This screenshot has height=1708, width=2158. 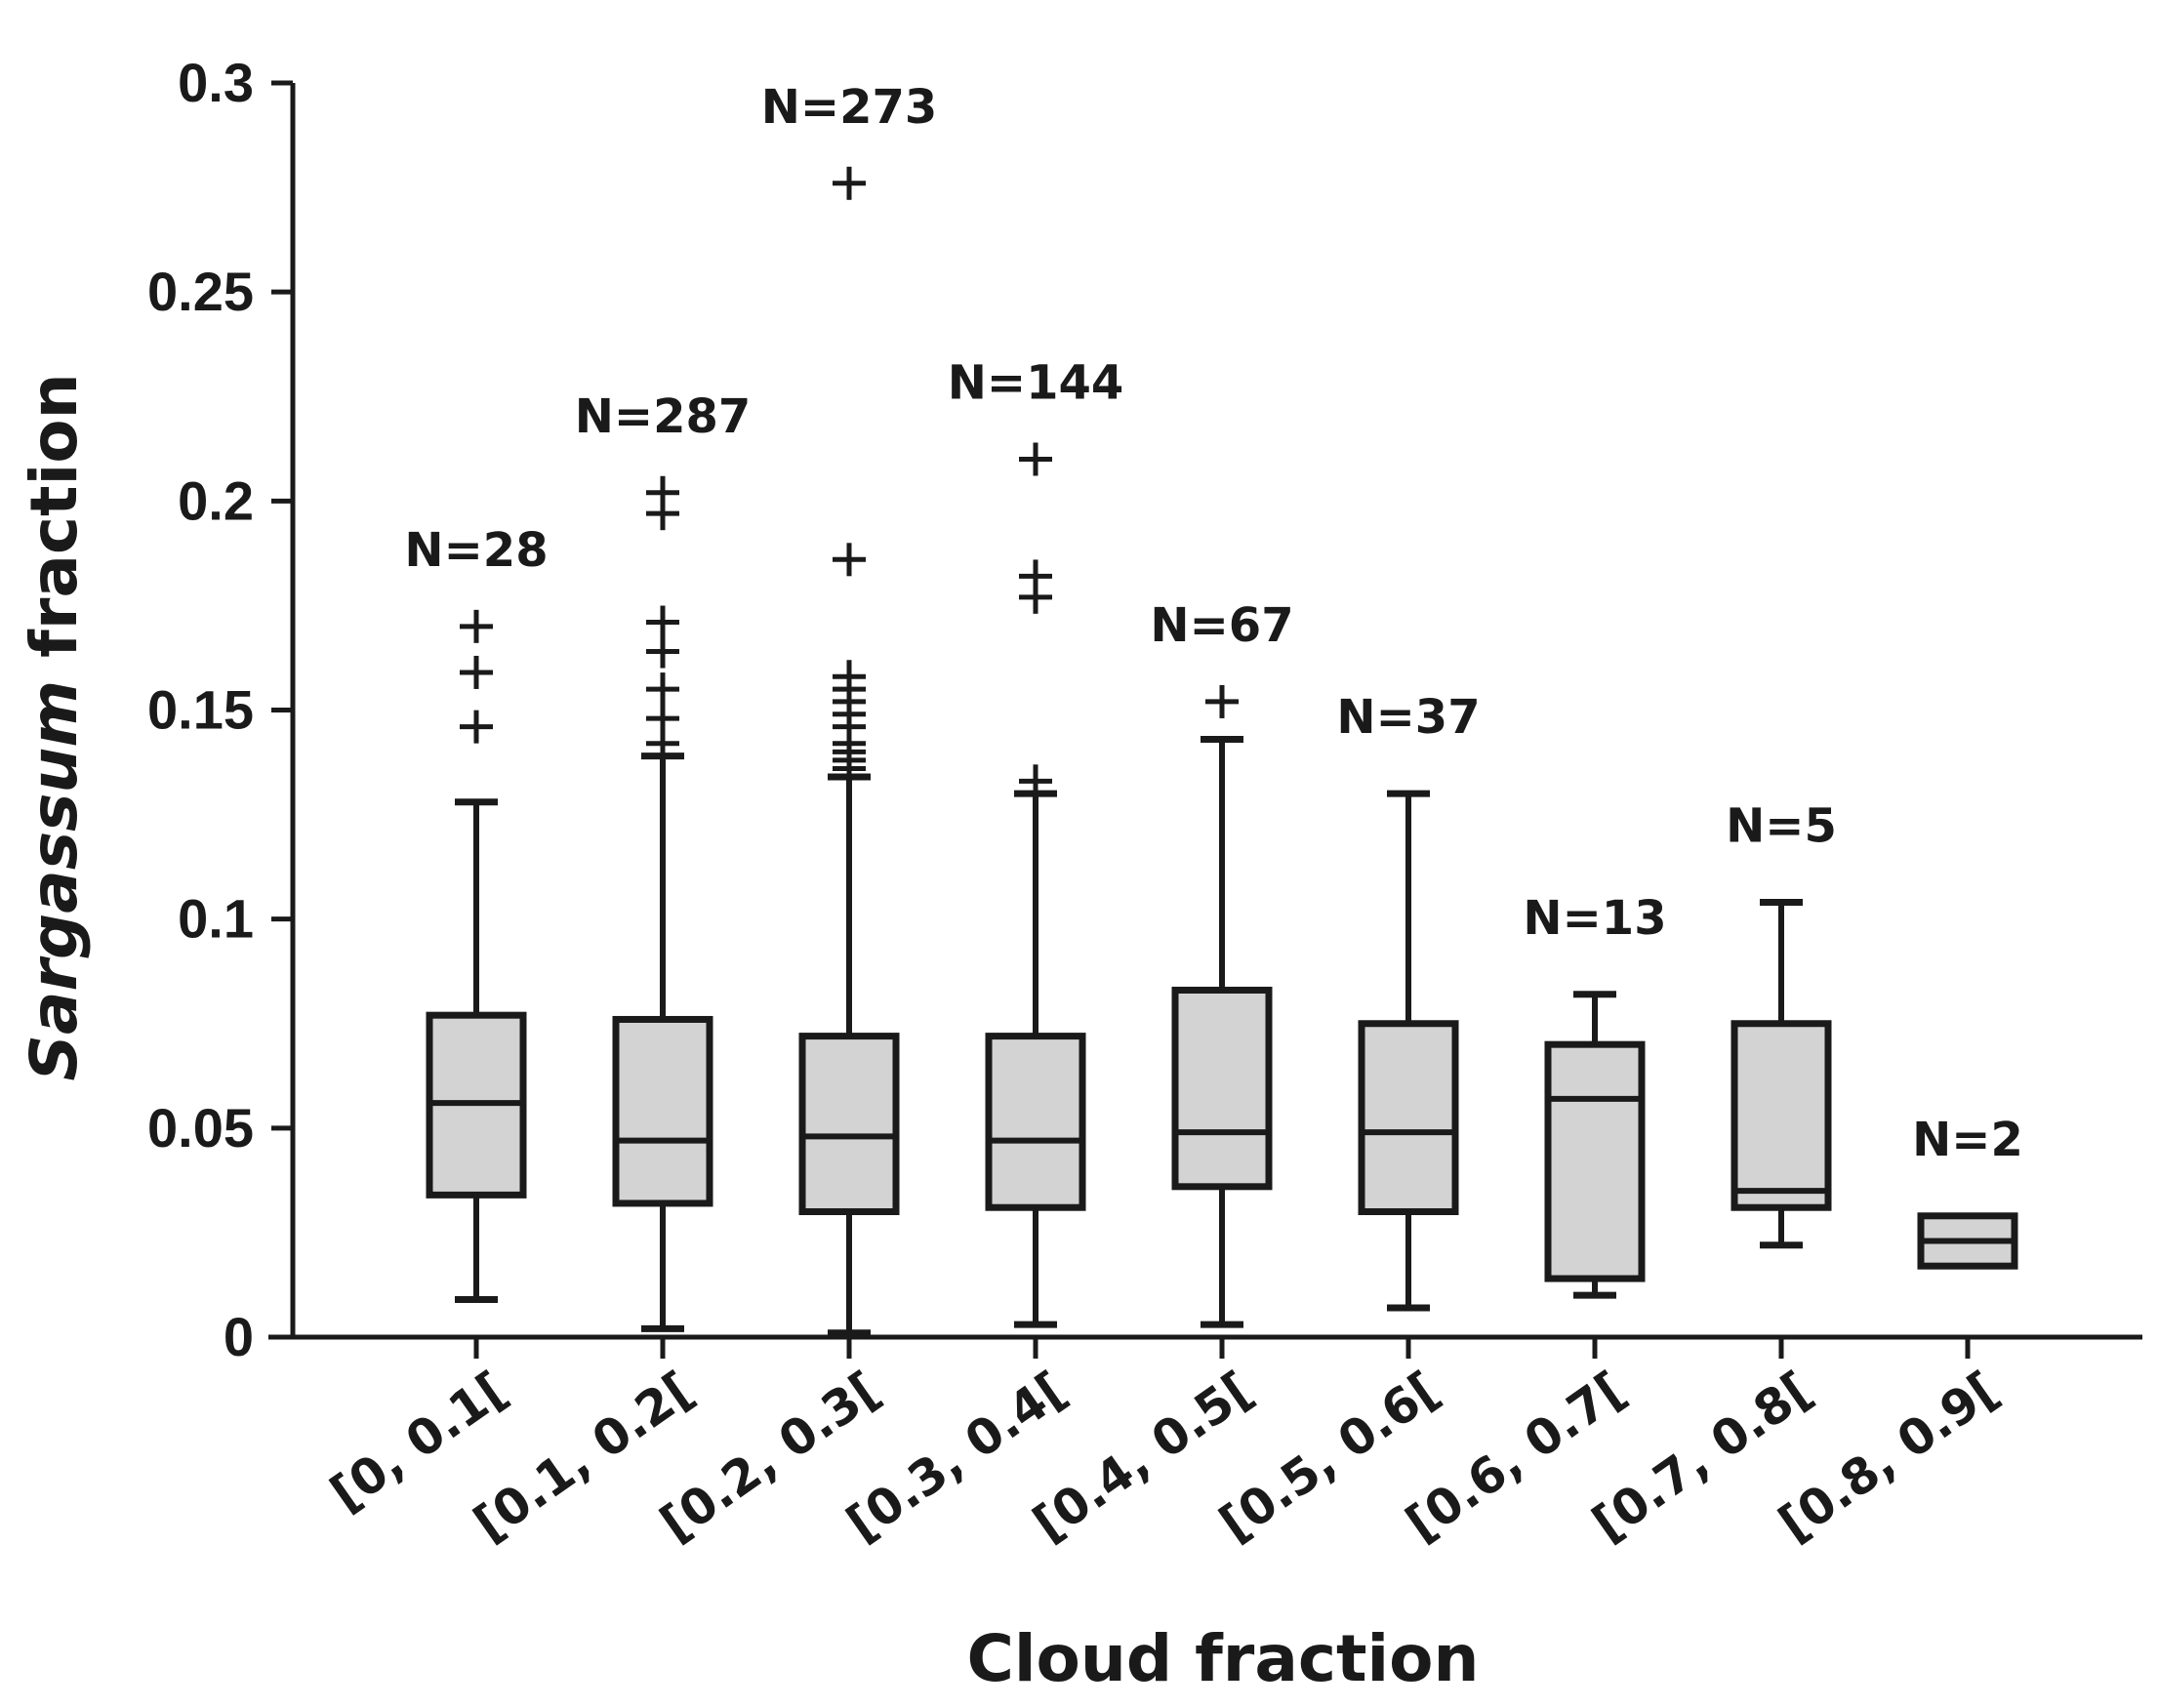 I want to click on y-axis-title: Sargassum fraction, so click(x=54, y=726).